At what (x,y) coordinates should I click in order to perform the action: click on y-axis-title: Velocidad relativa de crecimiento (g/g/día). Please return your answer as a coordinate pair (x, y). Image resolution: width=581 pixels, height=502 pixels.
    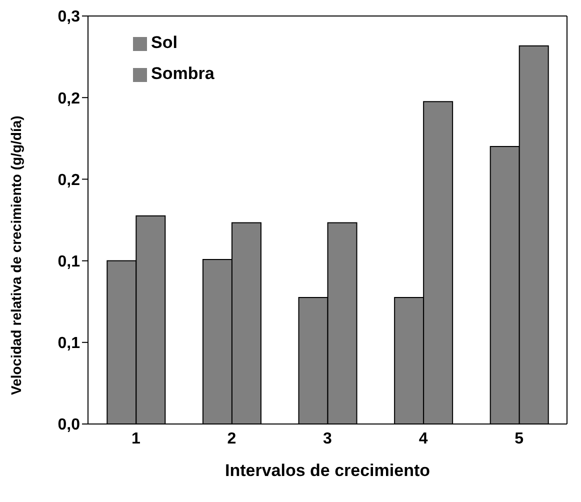
    Looking at the image, I should click on (16, 255).